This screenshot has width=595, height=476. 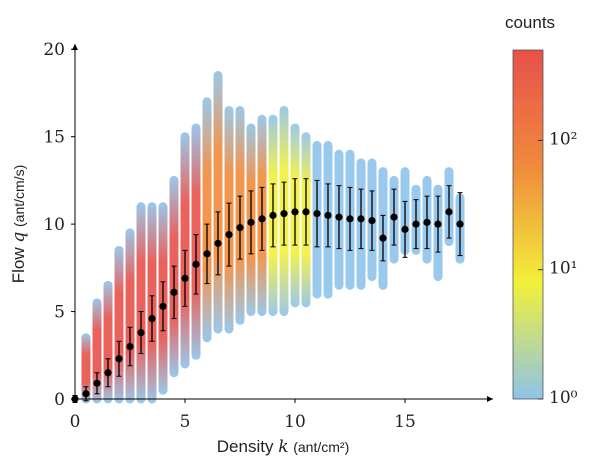 I want to click on x-tick-label: 5, so click(x=185, y=422).